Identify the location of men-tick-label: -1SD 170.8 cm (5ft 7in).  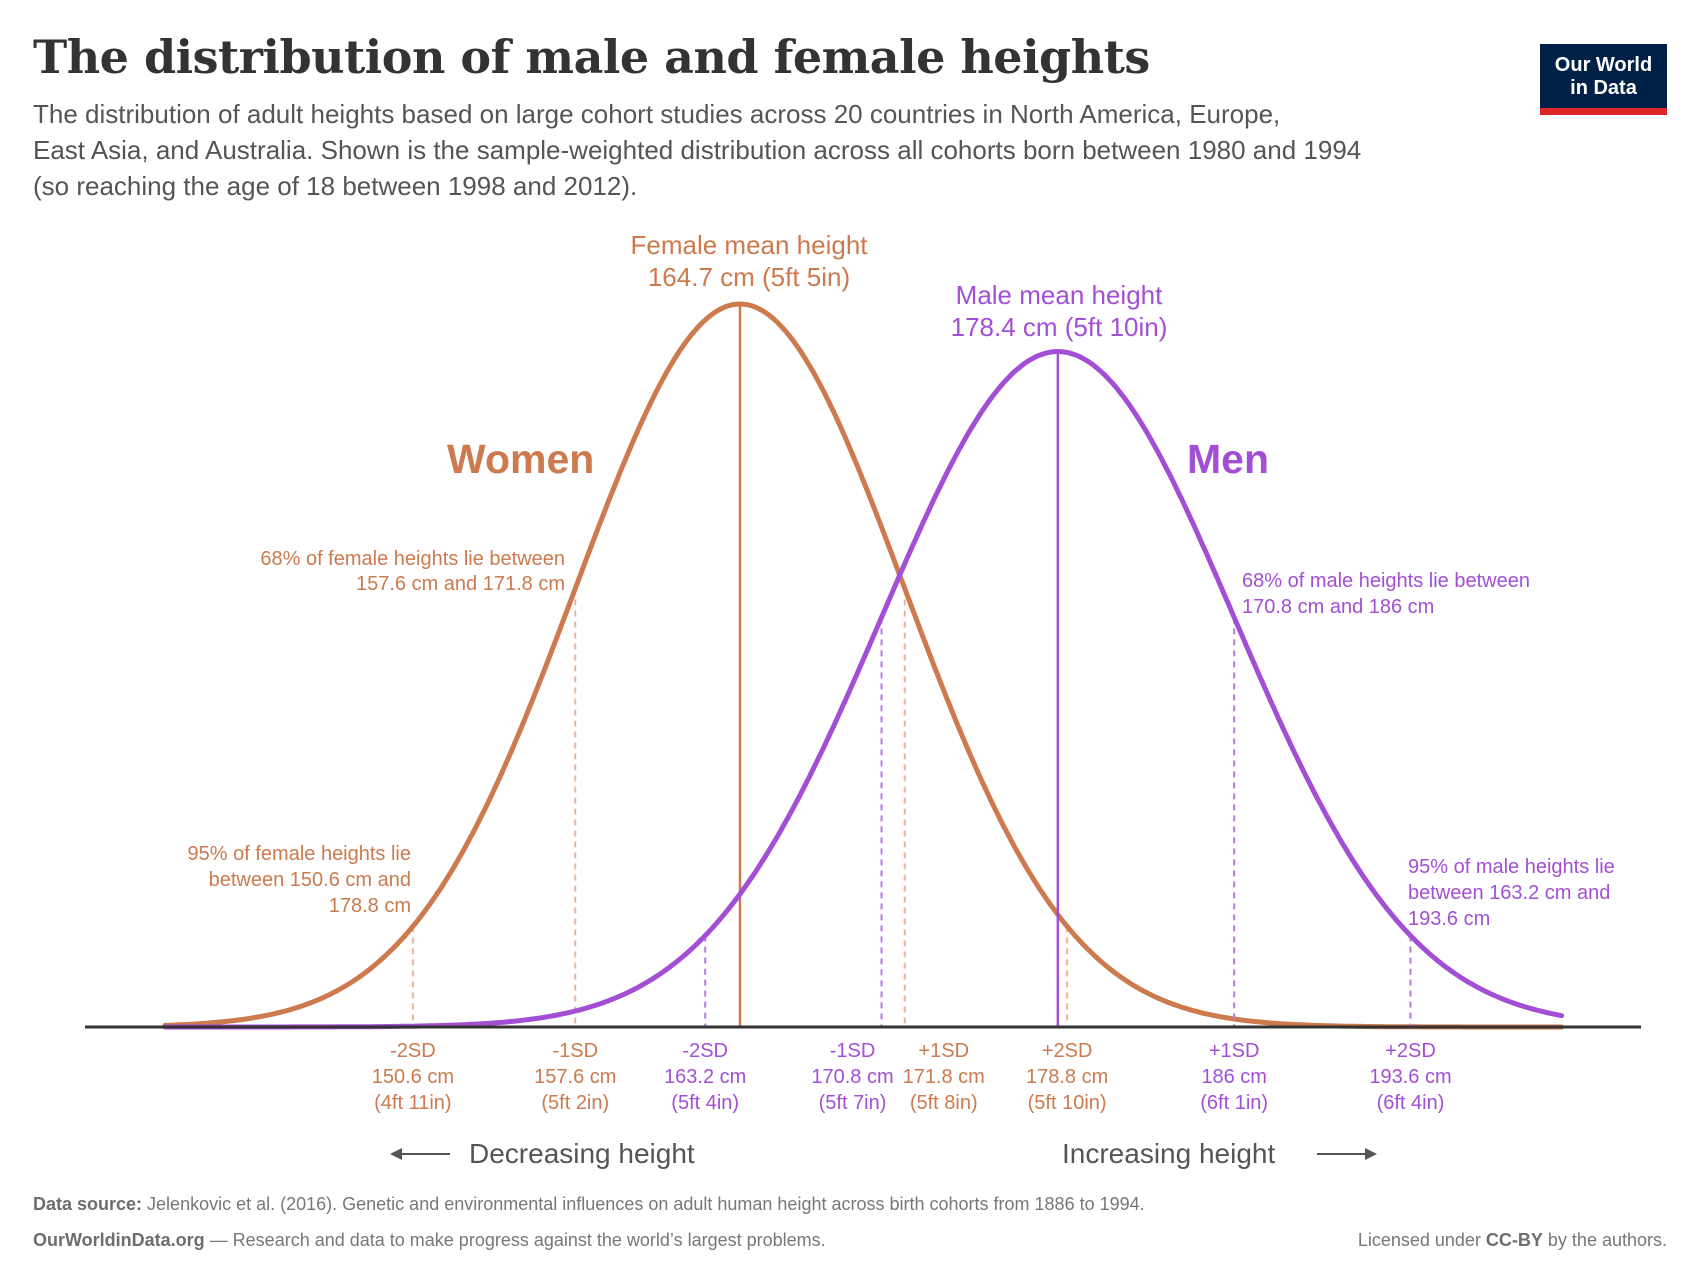
(852, 1077).